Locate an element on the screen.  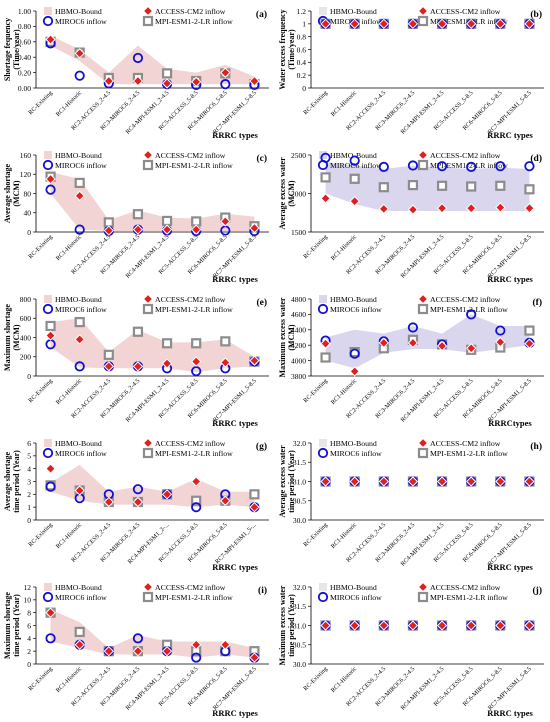
y-tick-label: 4400 is located at coordinates (298, 330).